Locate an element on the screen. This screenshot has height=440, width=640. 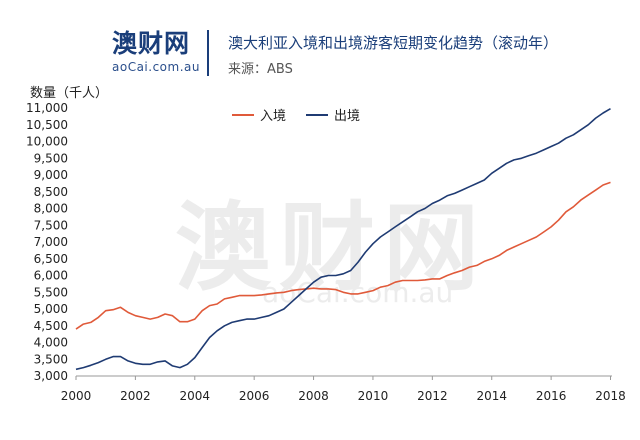
x-tick-label: 2002 is located at coordinates (135, 396).